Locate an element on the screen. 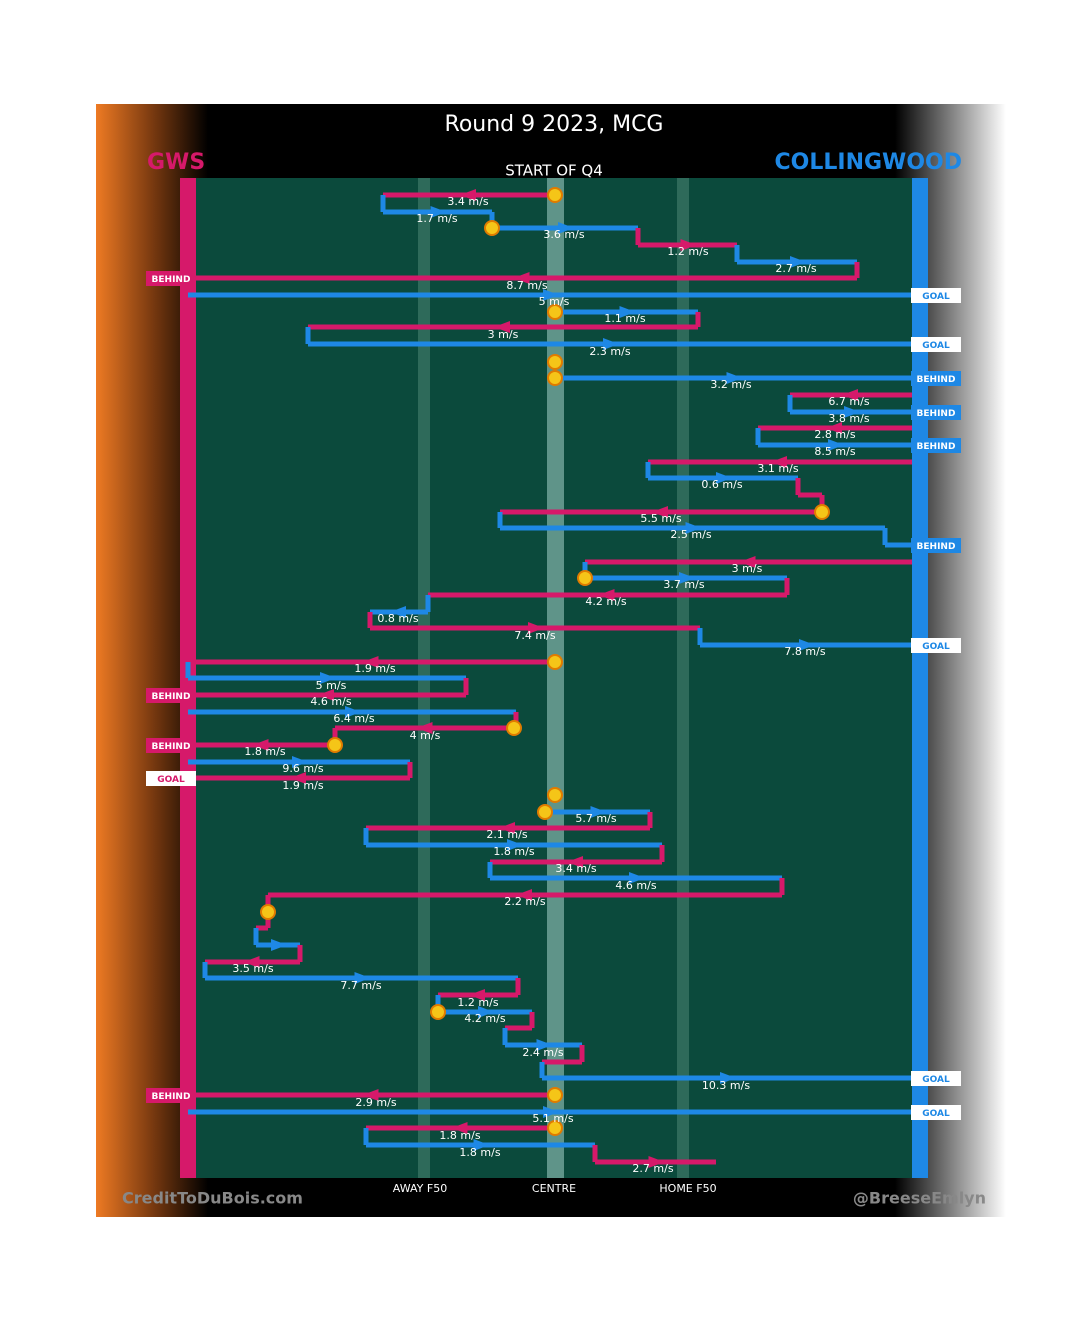 The width and height of the screenshot is (1080, 1335). speed-label: 2.4 m/s is located at coordinates (542, 1052).